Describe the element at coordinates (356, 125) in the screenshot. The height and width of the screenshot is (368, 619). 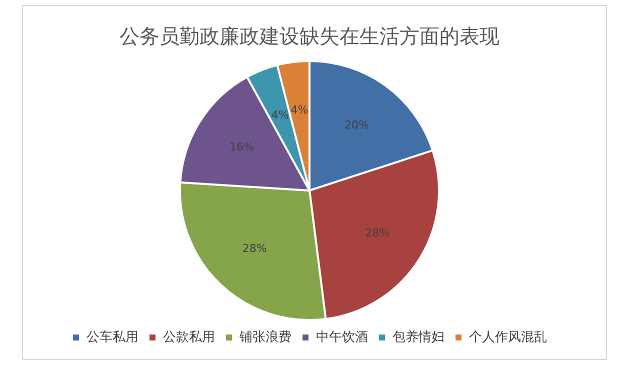
I see `data-label: 20%` at that location.